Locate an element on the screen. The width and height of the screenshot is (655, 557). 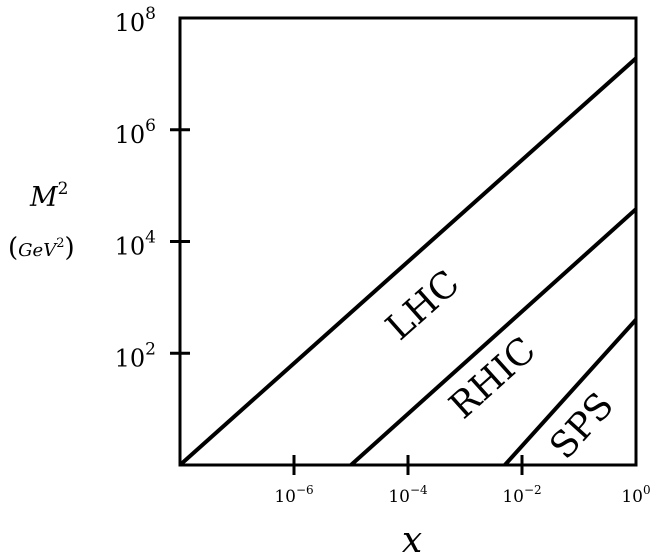
series-line-sps is located at coordinates (570, 392).